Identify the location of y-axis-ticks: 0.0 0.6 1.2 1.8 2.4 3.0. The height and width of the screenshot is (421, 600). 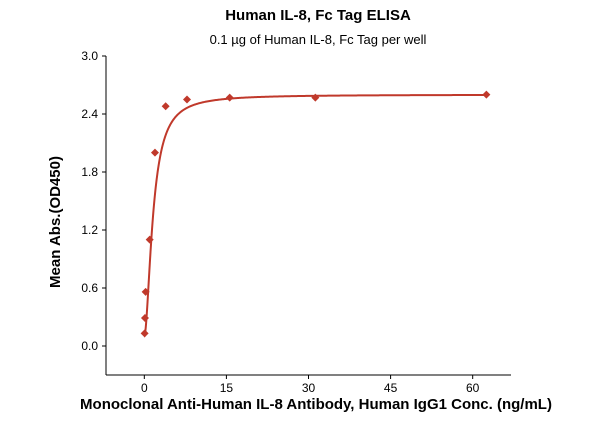
(93, 201).